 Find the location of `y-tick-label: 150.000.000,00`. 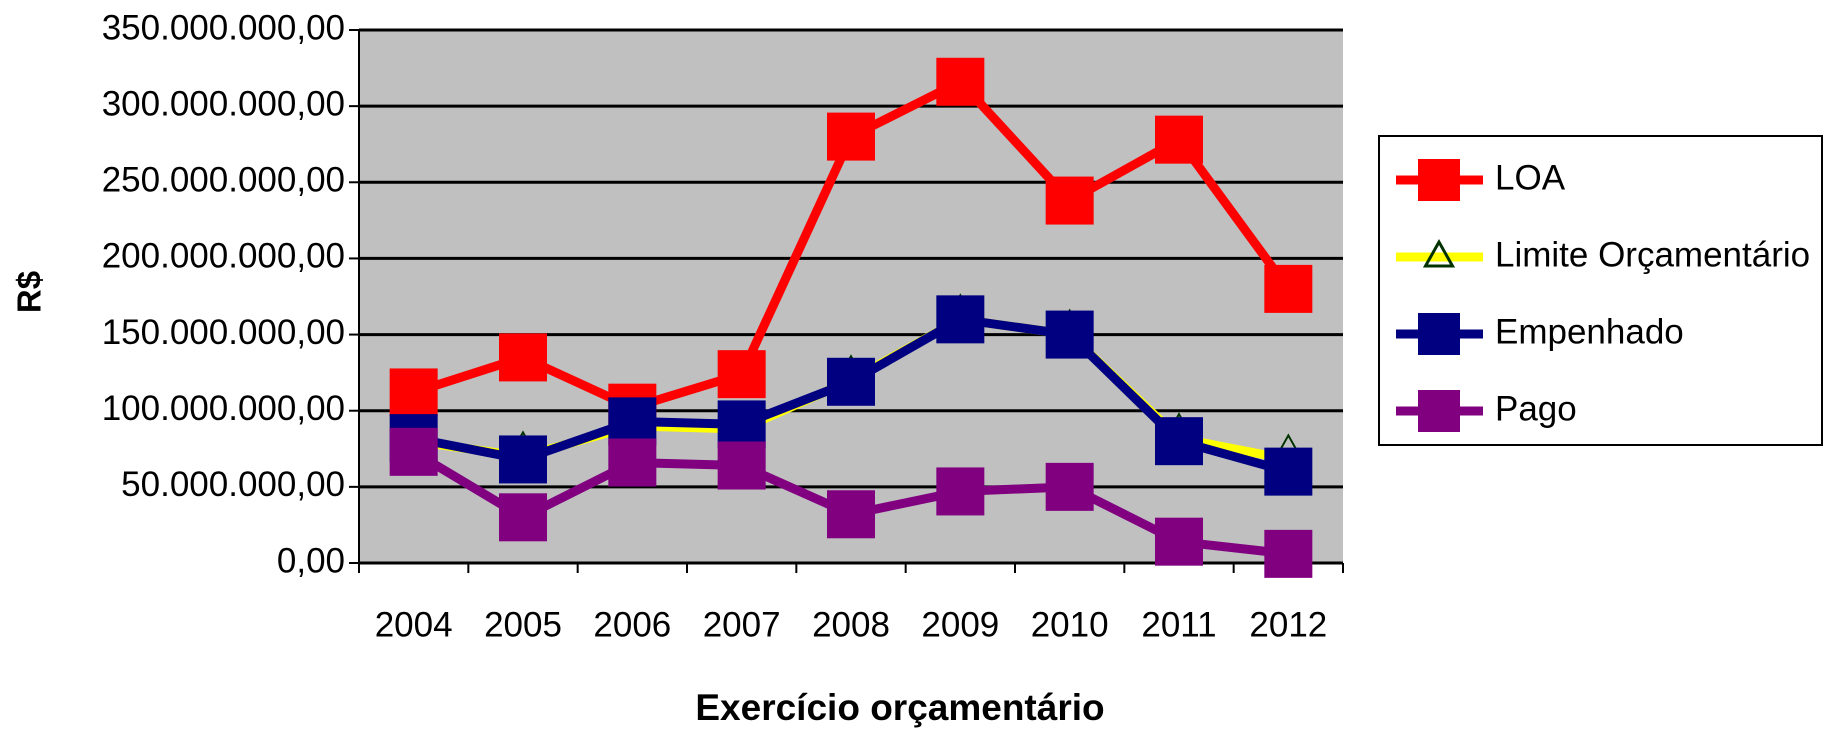

y-tick-label: 150.000.000,00 is located at coordinates (223, 332).